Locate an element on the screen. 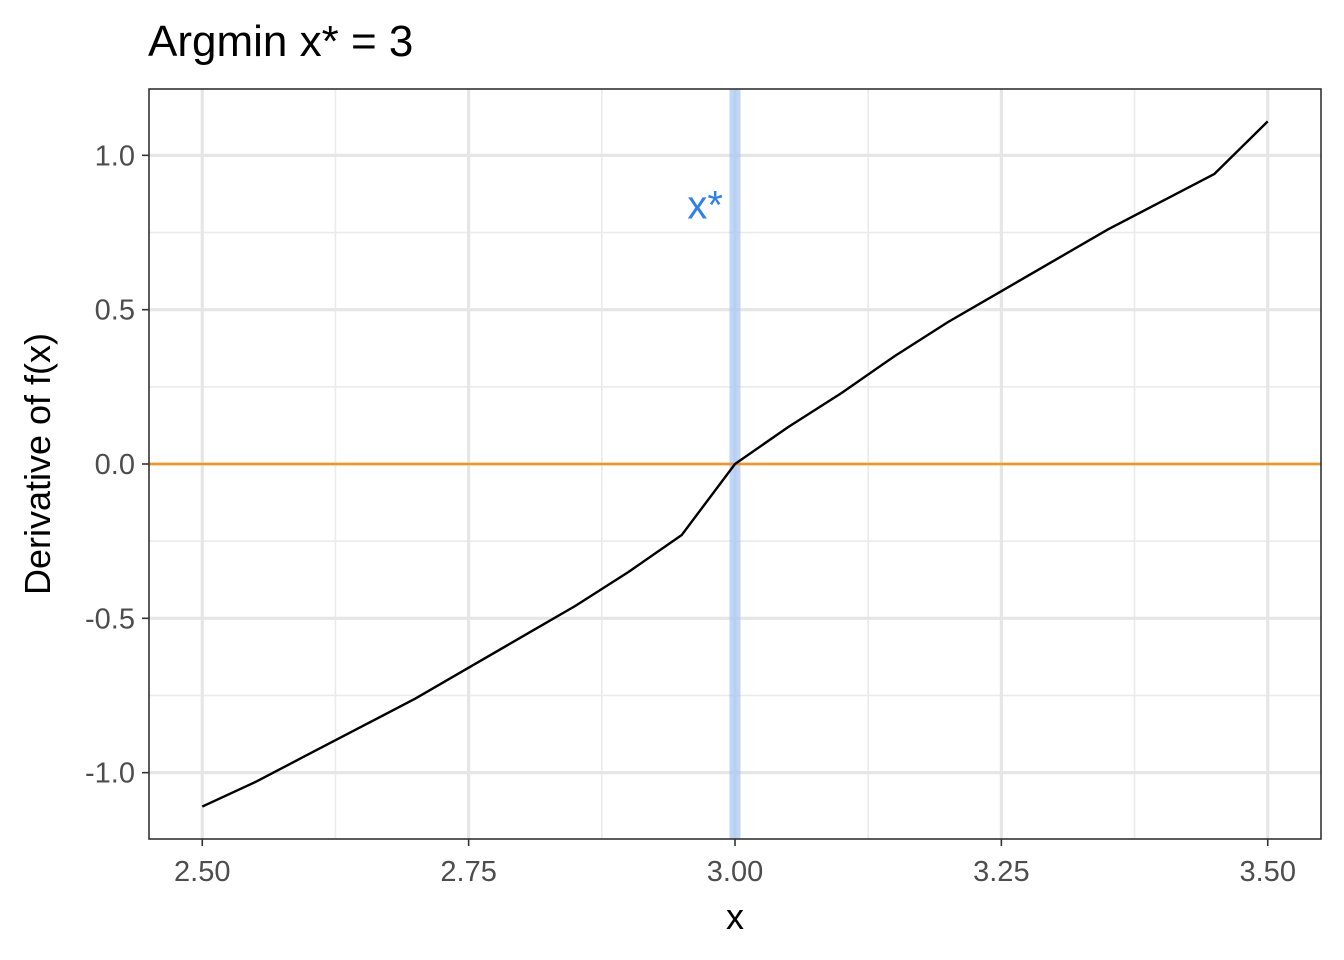 This screenshot has width=1344, height=960. x-tick-label: 2.50 is located at coordinates (202, 872).